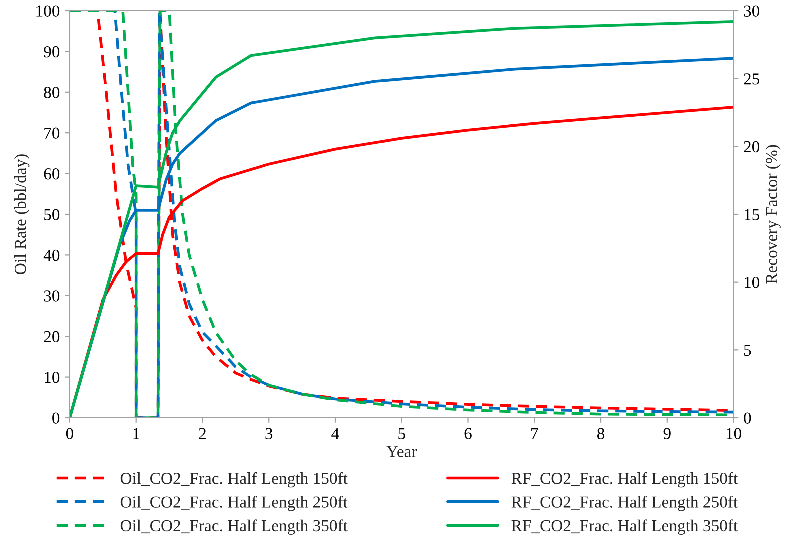 The height and width of the screenshot is (550, 795). Describe the element at coordinates (52, 52) in the screenshot. I see `y-tick-label: 90` at that location.